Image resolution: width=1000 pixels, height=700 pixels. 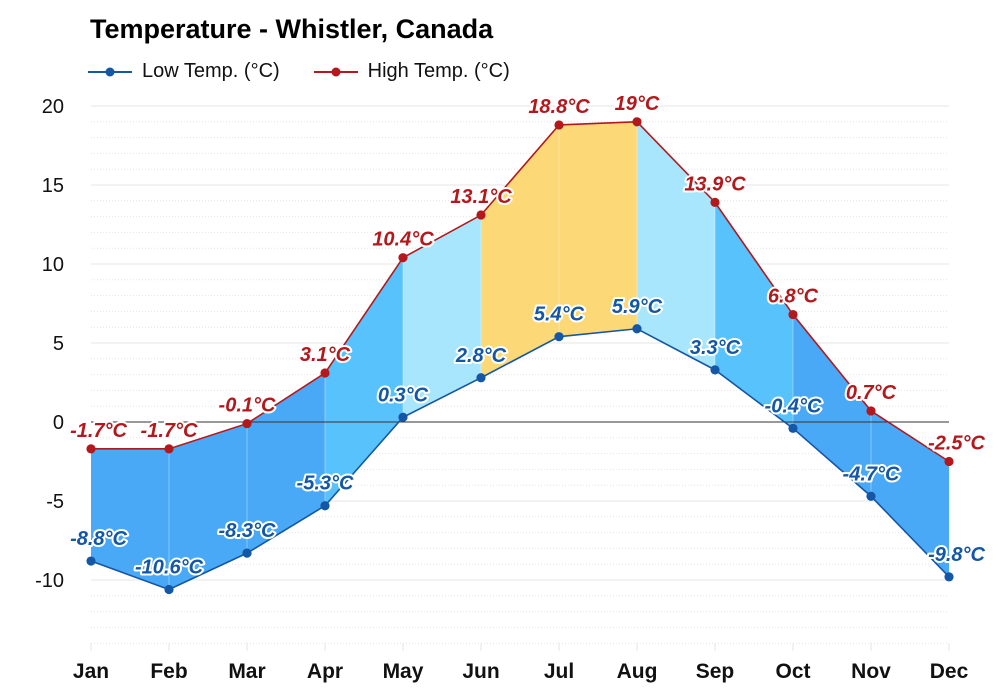 I want to click on high-label-jun: 13.1°C, so click(x=481, y=197).